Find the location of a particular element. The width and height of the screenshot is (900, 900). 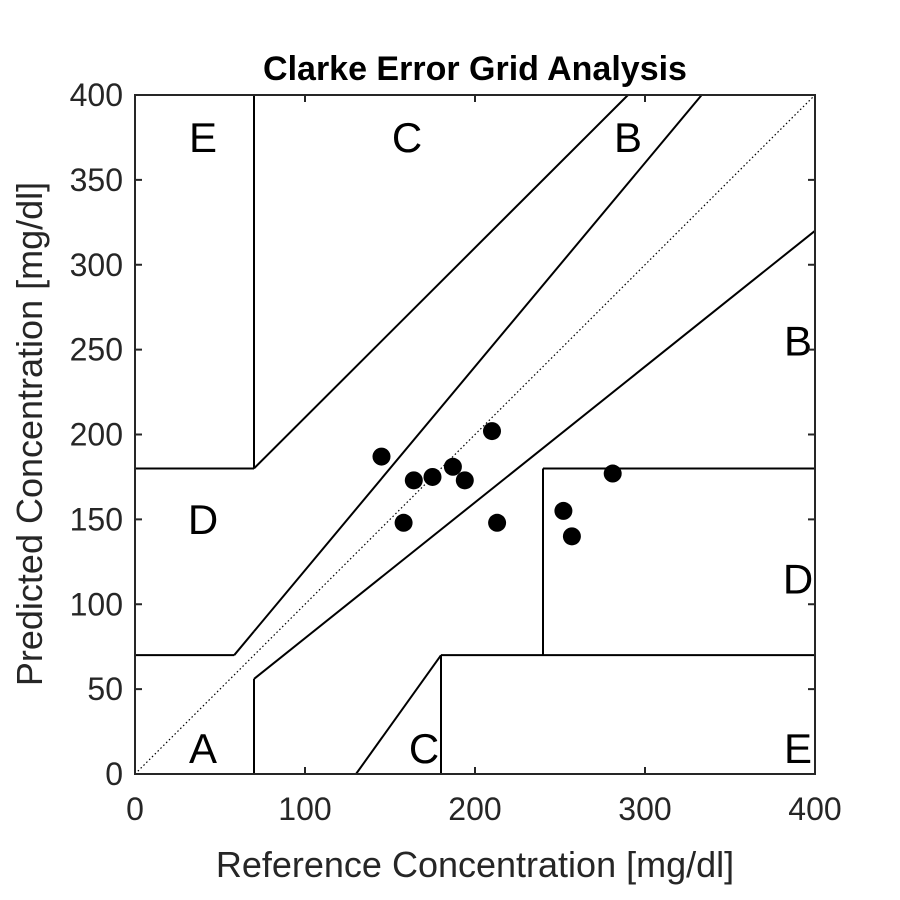

y-tick-label: 200 is located at coordinates (96, 435).